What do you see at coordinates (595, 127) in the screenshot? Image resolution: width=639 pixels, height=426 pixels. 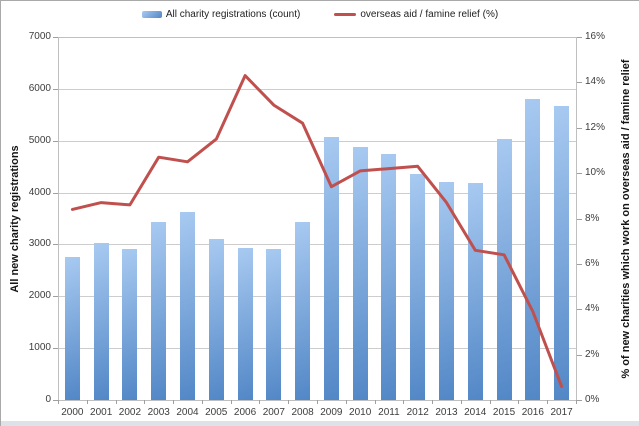 I see `right-tick-label-12%: 12%` at bounding box center [595, 127].